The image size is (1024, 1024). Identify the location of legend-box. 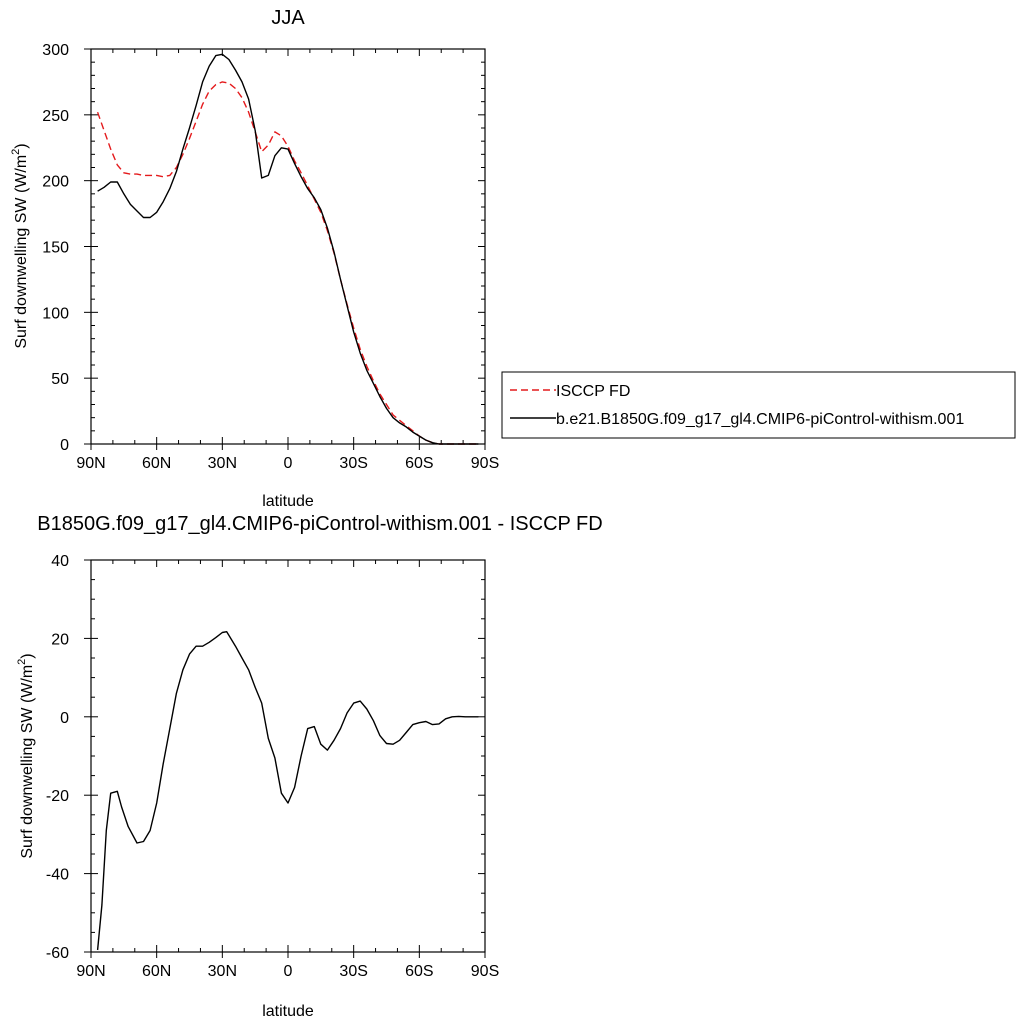
(758, 405).